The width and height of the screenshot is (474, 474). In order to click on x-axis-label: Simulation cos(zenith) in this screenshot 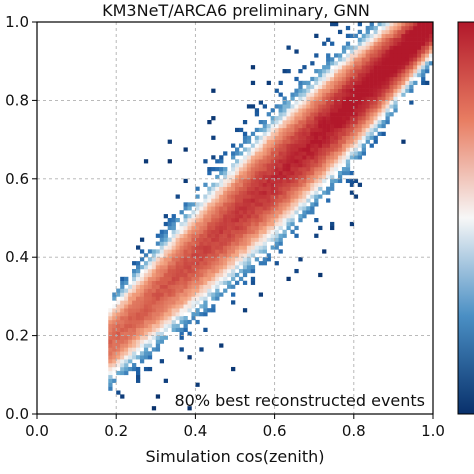, I will do `click(235, 456)`.